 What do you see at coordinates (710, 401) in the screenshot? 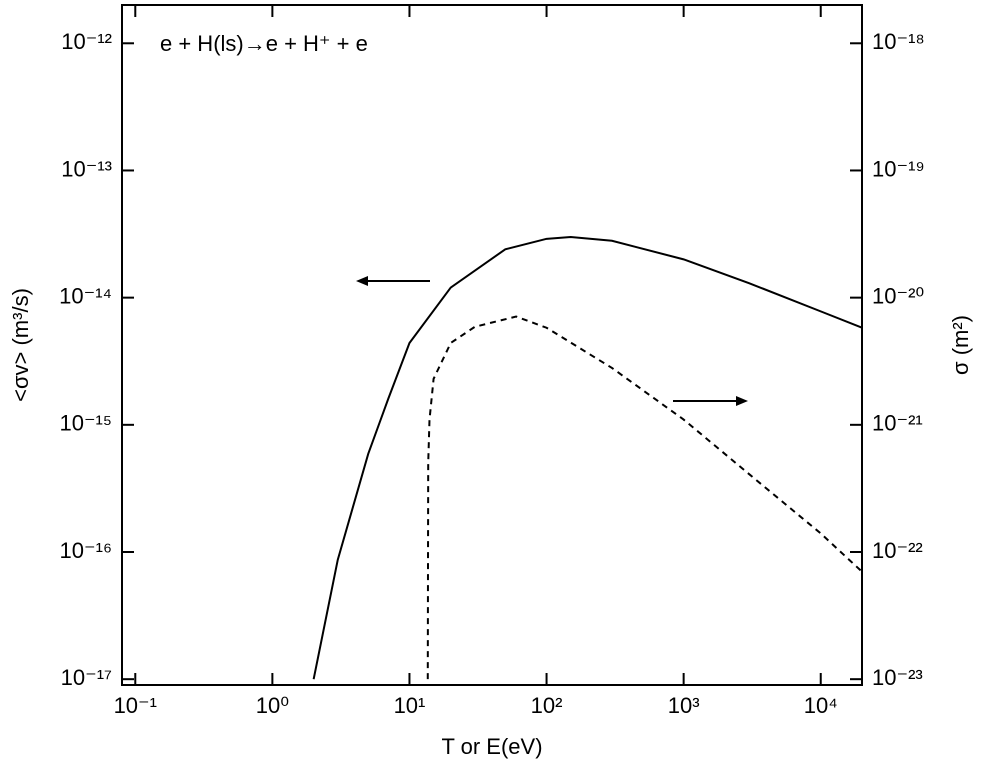
I see `right-arrow` at bounding box center [710, 401].